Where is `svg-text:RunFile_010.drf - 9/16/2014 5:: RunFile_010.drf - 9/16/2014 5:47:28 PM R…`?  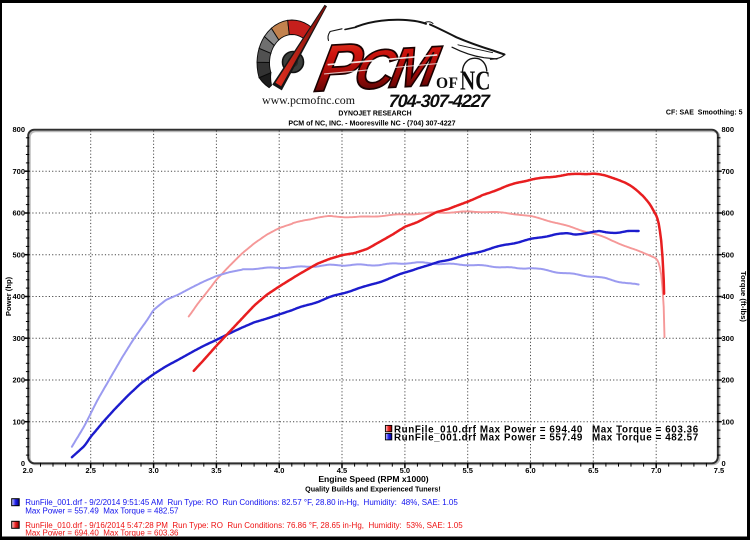
svg-text:RunFile_010.drf - 9/16/2014 5:: RunFile_010.drf - 9/16/2014 5:47:28 PM R… is located at coordinates (244, 525).